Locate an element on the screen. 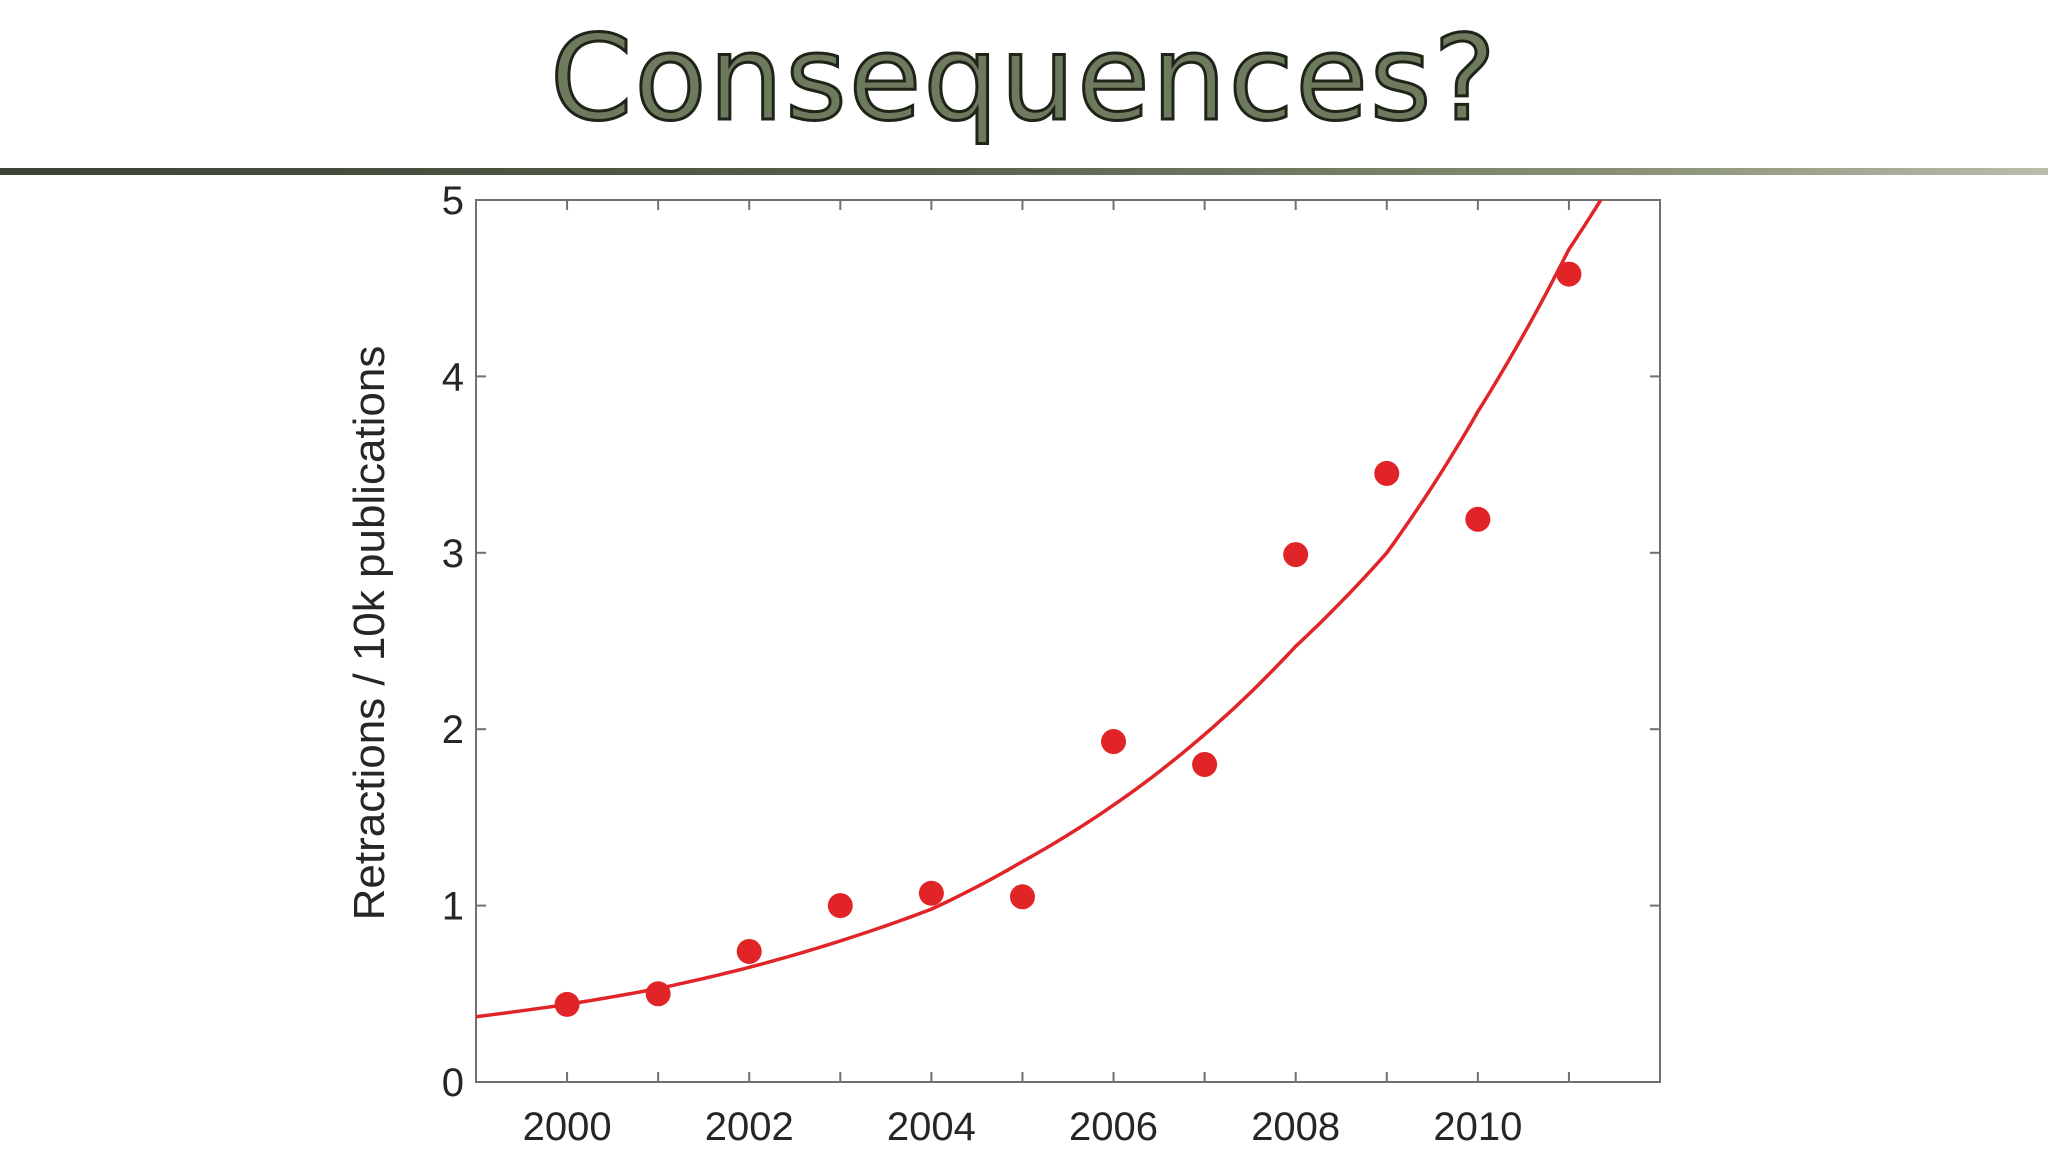  y-tick-label: 5 is located at coordinates (453, 201).